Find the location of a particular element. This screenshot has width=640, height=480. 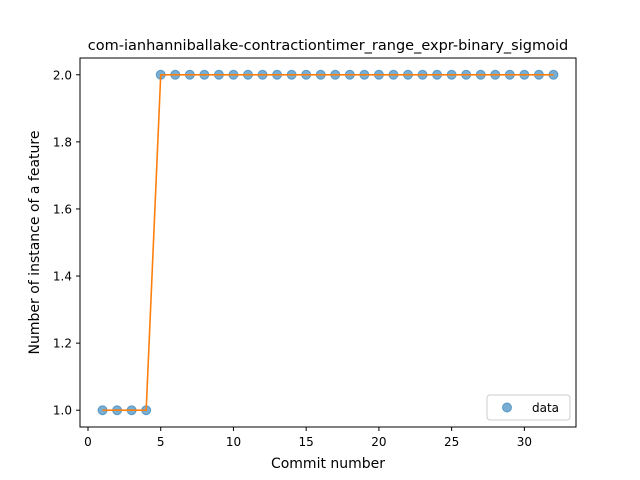

y-axis-label: Number of instance of a feature is located at coordinates (35, 243).